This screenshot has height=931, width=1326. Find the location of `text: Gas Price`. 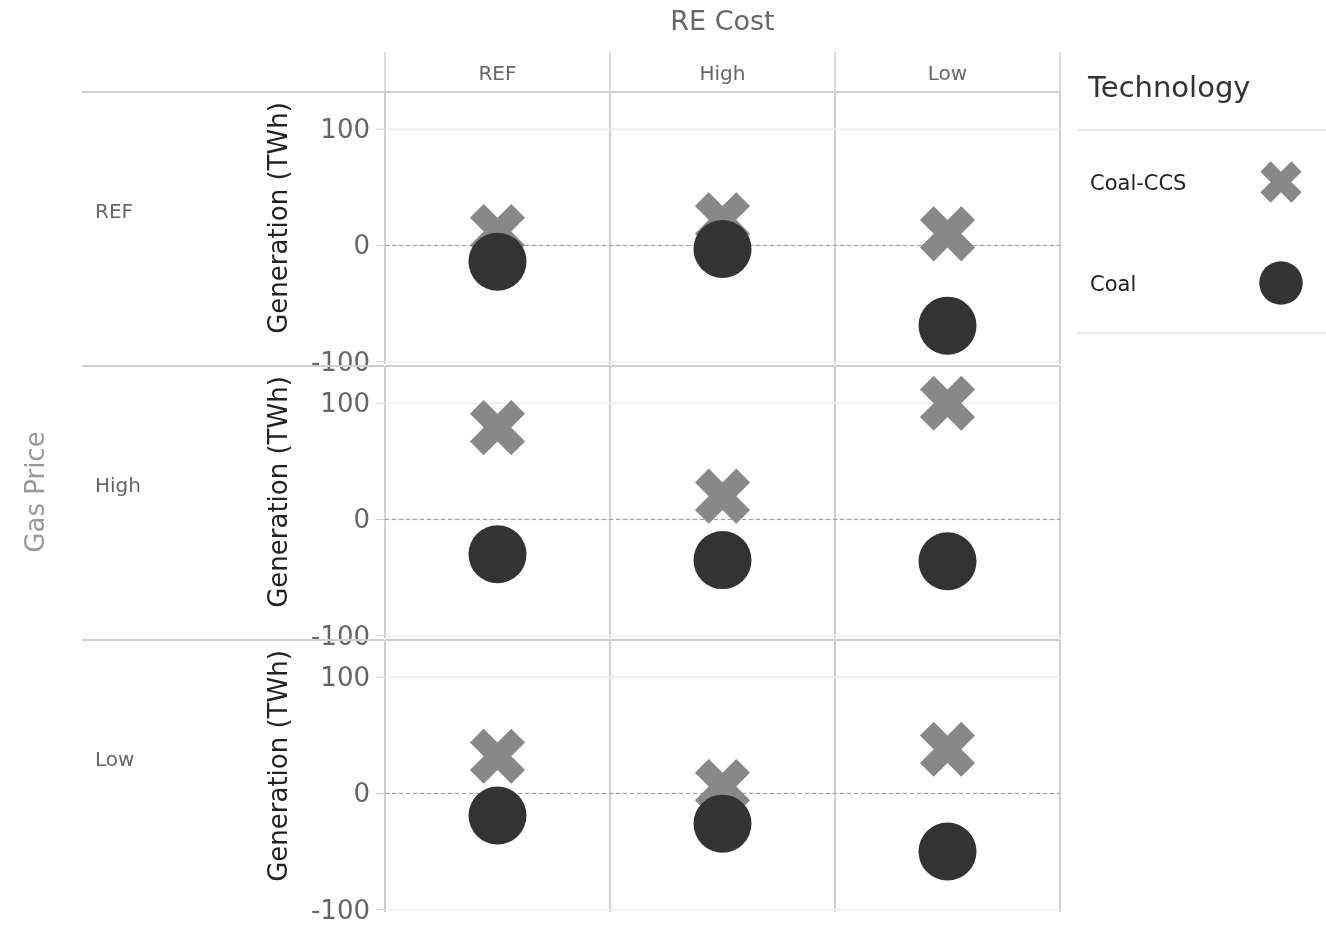

text: Gas Price is located at coordinates (35, 492).